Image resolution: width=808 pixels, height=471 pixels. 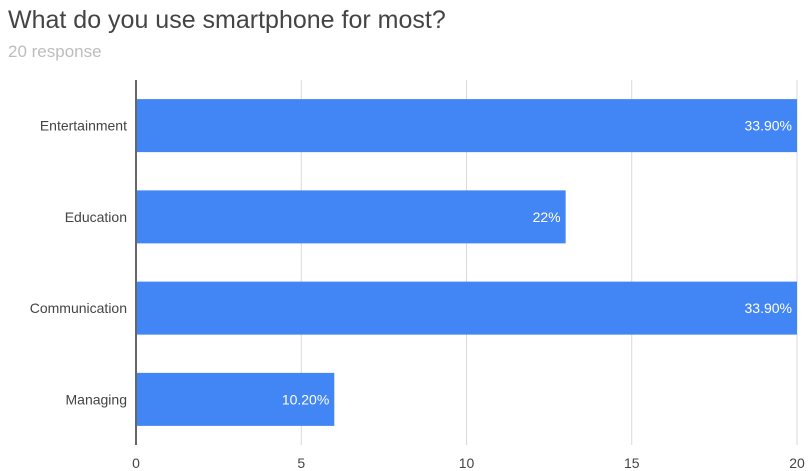 What do you see at coordinates (55, 51) in the screenshot?
I see `chart-subtitle: 20 response` at bounding box center [55, 51].